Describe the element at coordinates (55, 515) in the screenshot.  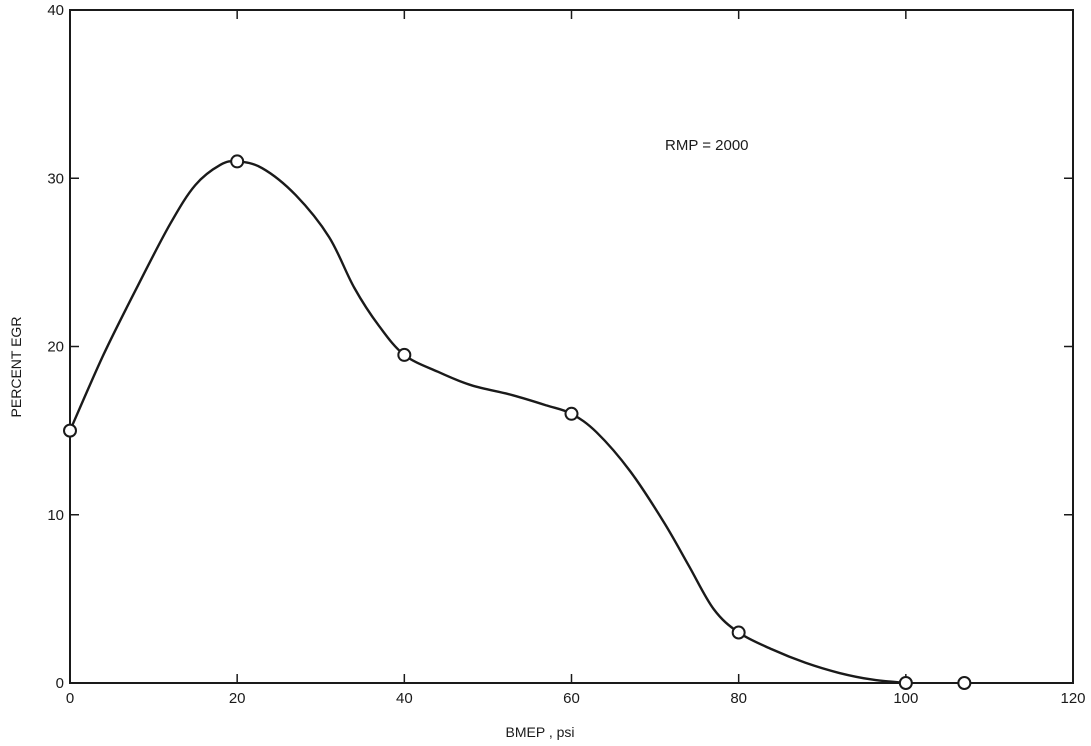
I see `y-tick-label: 10` at that location.